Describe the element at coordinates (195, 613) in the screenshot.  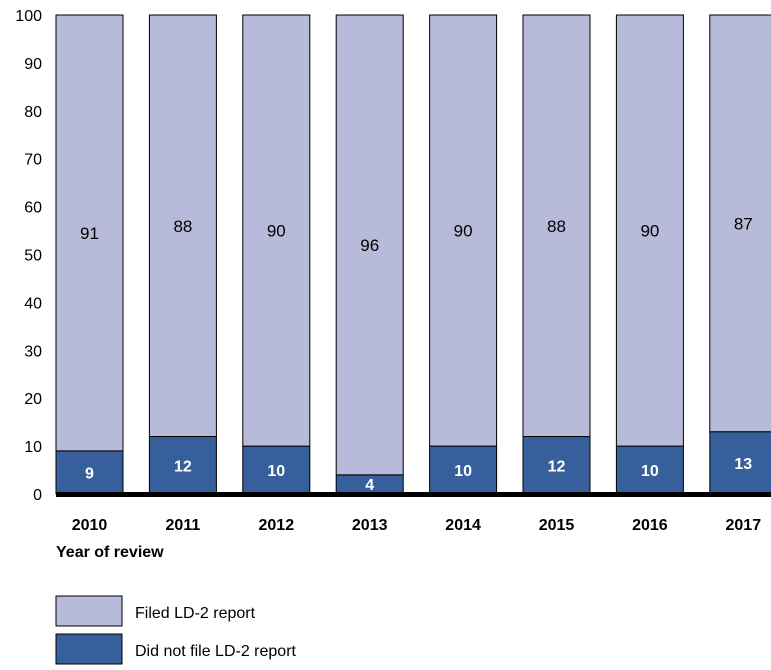
I see `legend-label: Filed LD-2 report` at that location.